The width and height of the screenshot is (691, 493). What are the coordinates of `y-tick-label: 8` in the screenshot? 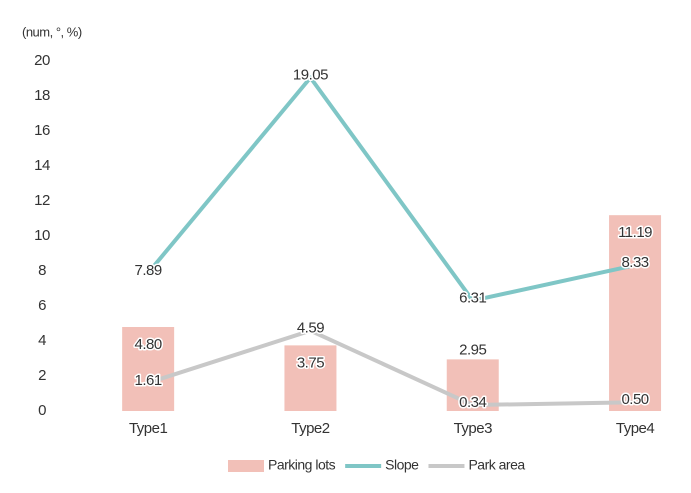 It's located at (42, 270).